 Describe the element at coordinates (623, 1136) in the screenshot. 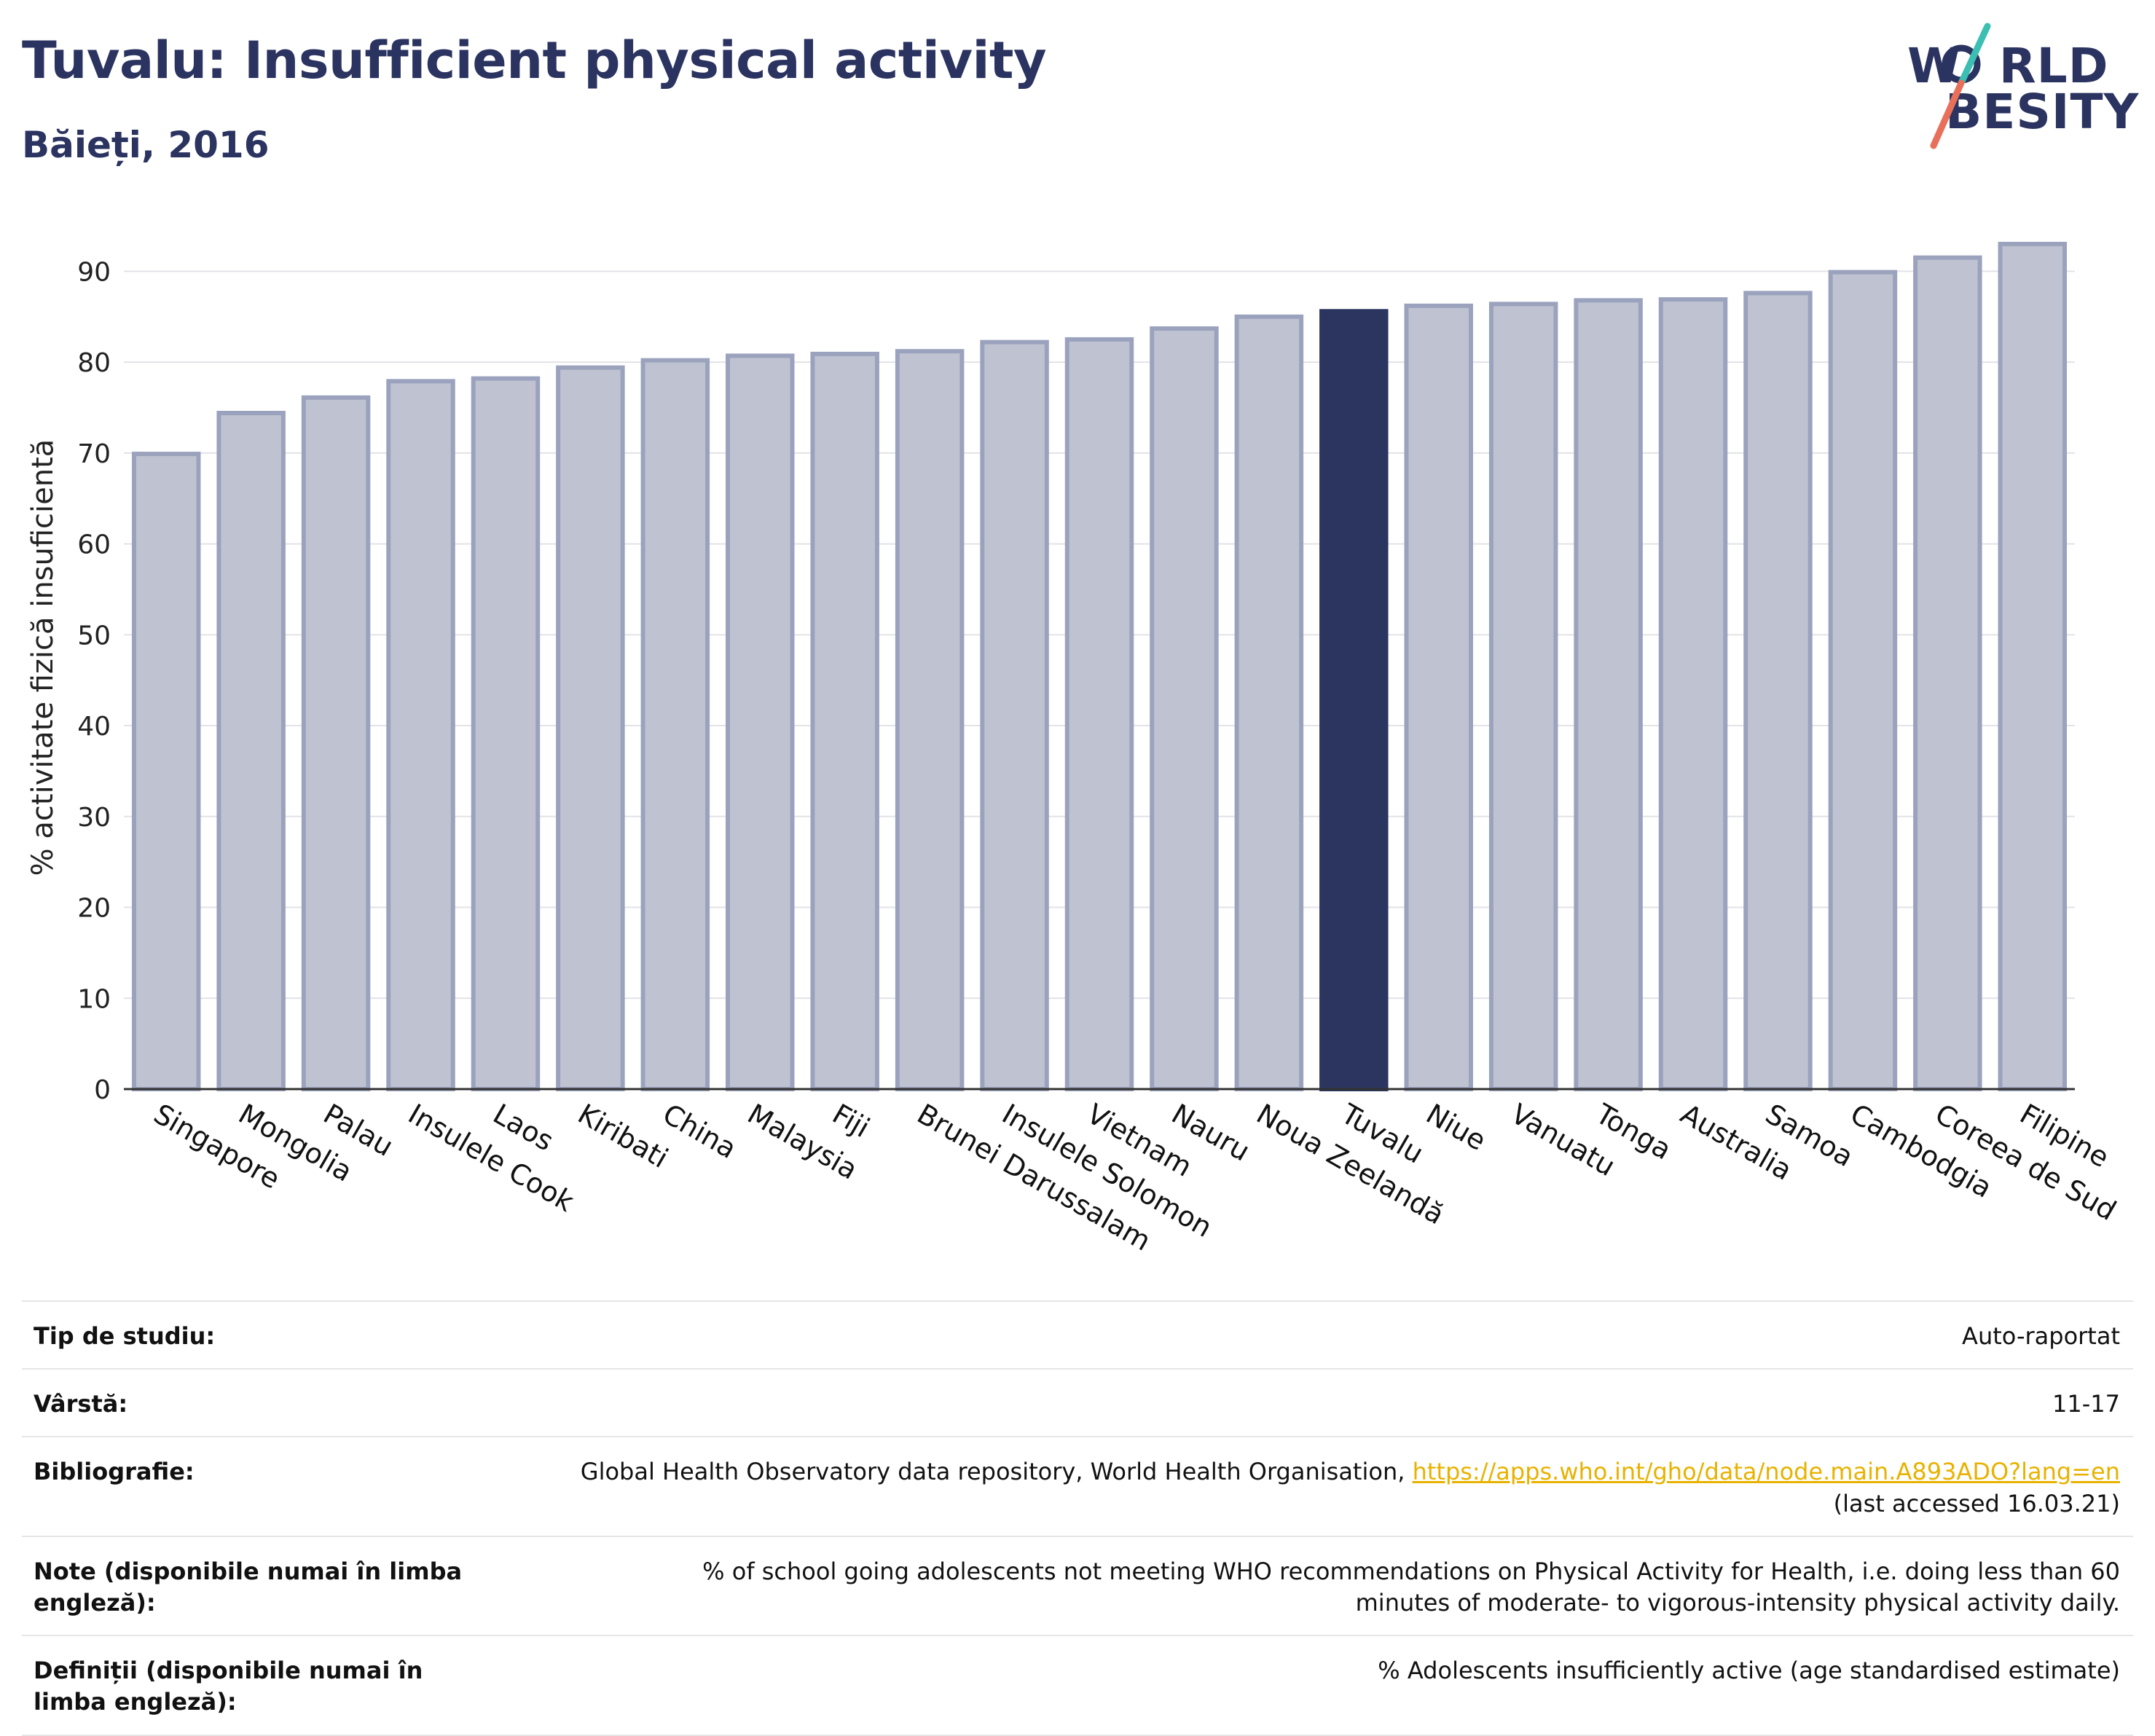

I see `x-tick-label: Kiribati` at that location.